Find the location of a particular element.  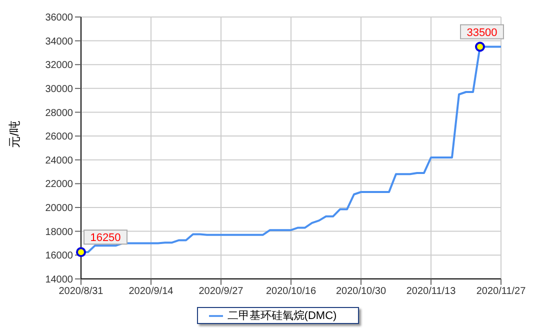

x-tick-label: 2020/8/31 is located at coordinates (81, 292).